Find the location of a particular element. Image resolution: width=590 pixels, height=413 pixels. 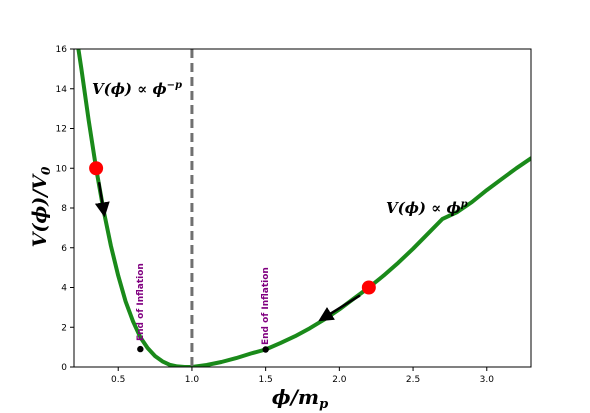

x-tick-label: 1.5 is located at coordinates (265, 380).